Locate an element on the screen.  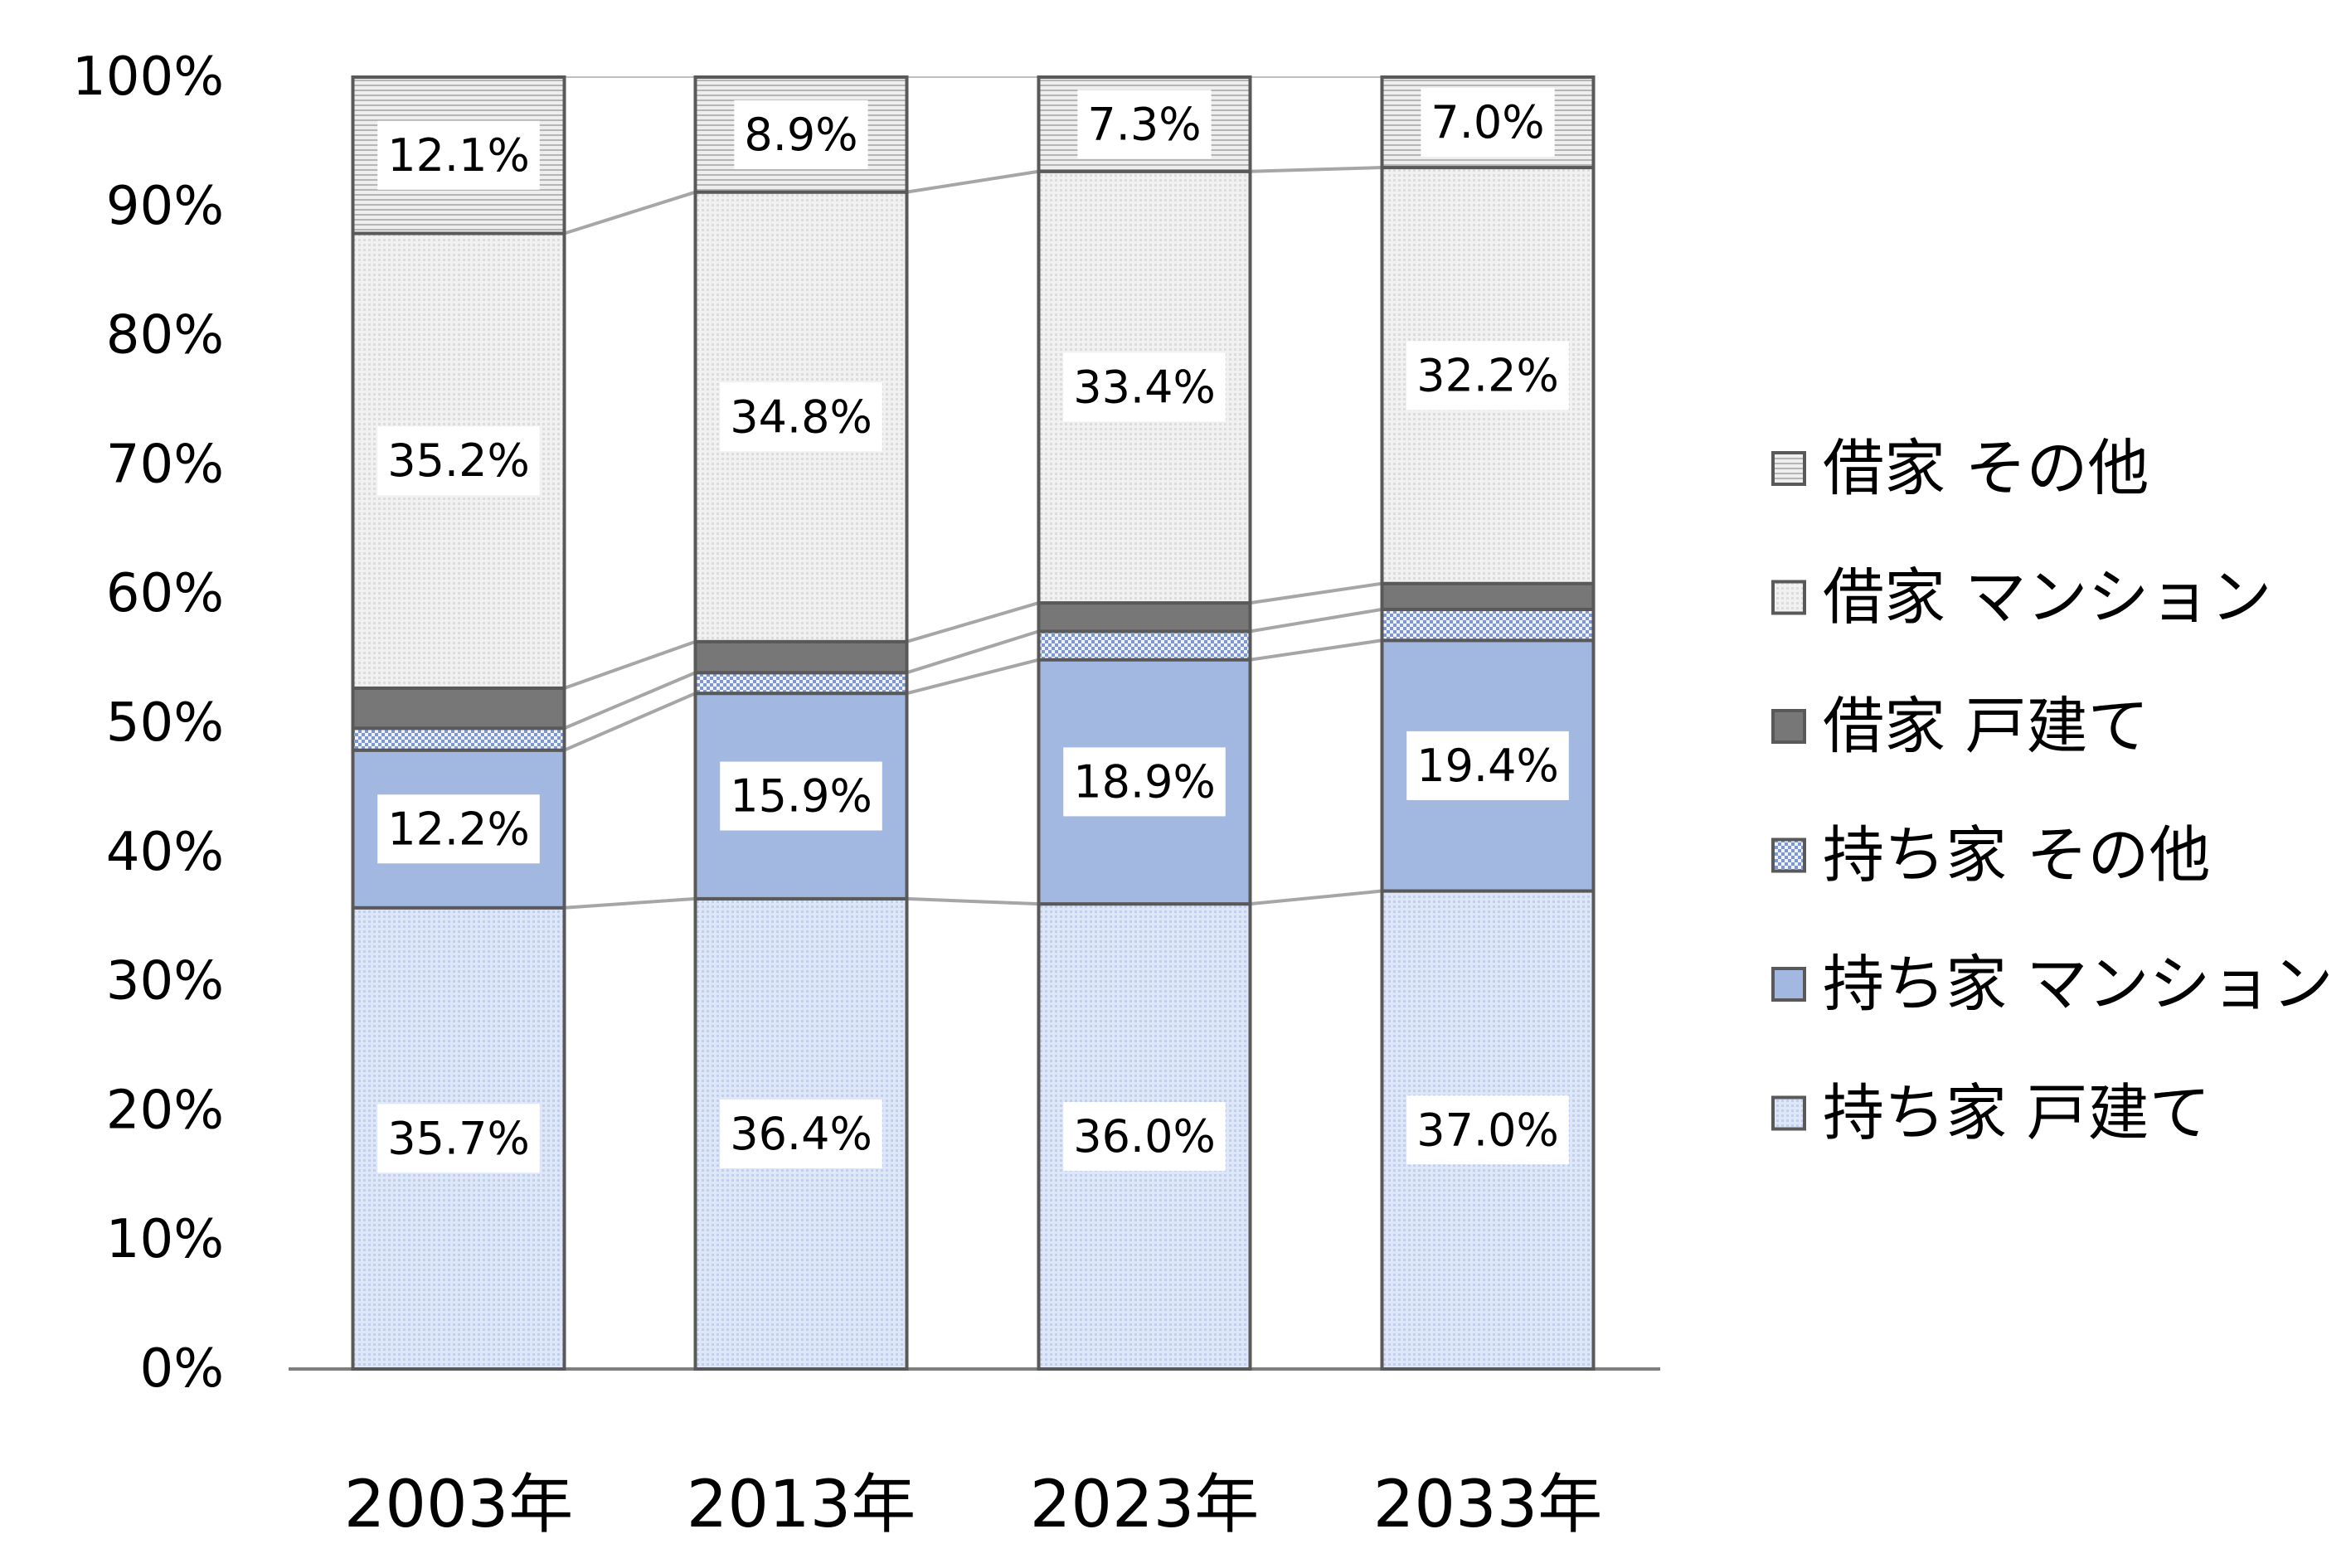
data-label: 18.9% is located at coordinates (1144, 782).